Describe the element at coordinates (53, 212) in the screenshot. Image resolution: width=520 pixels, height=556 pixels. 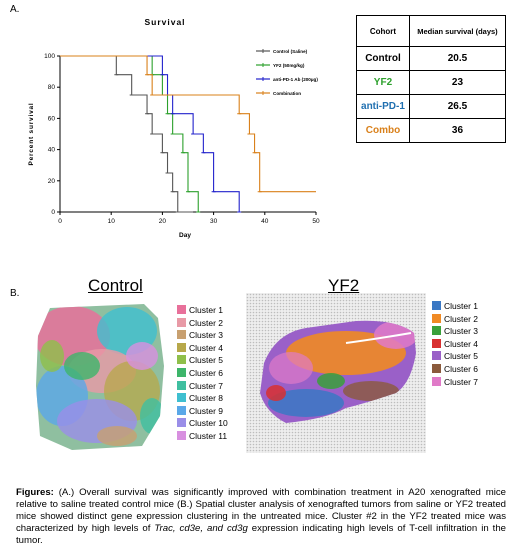
I see `y-tick-label: 0` at that location.